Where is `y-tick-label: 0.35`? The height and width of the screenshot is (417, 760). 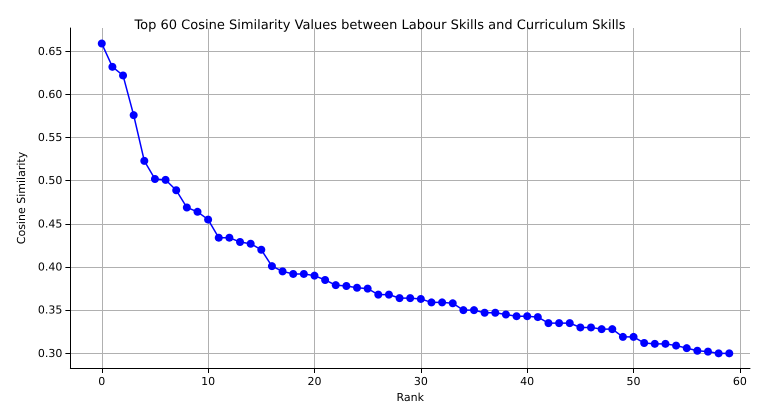
y-tick-label: 0.35 is located at coordinates (50, 310).